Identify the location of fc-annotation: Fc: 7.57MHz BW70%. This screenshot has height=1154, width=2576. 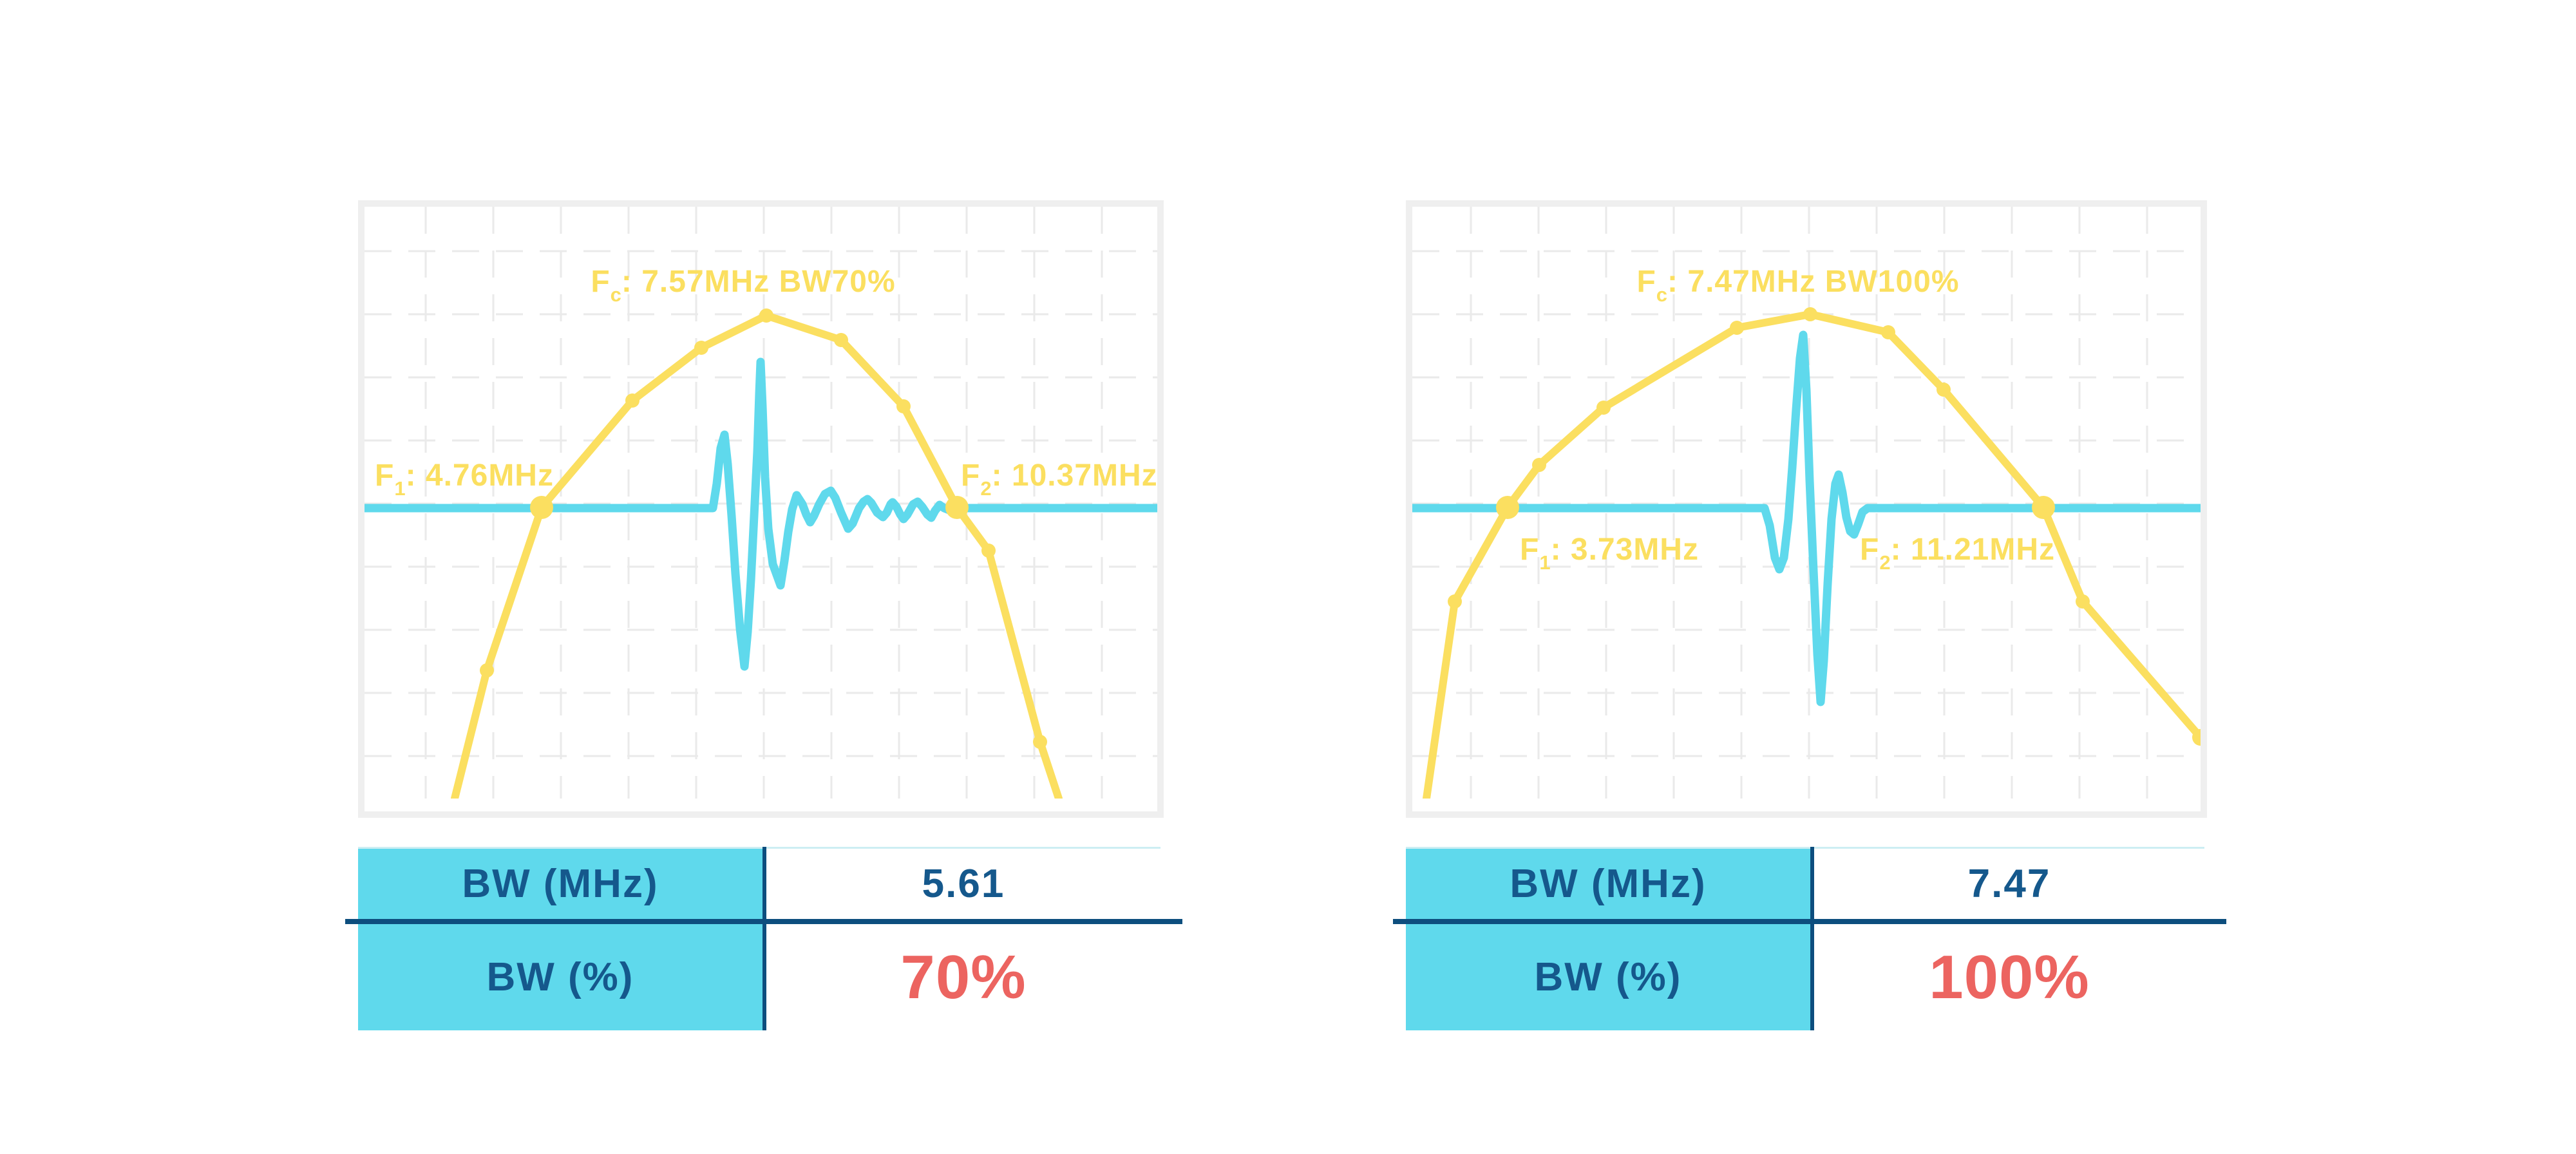
(743, 285).